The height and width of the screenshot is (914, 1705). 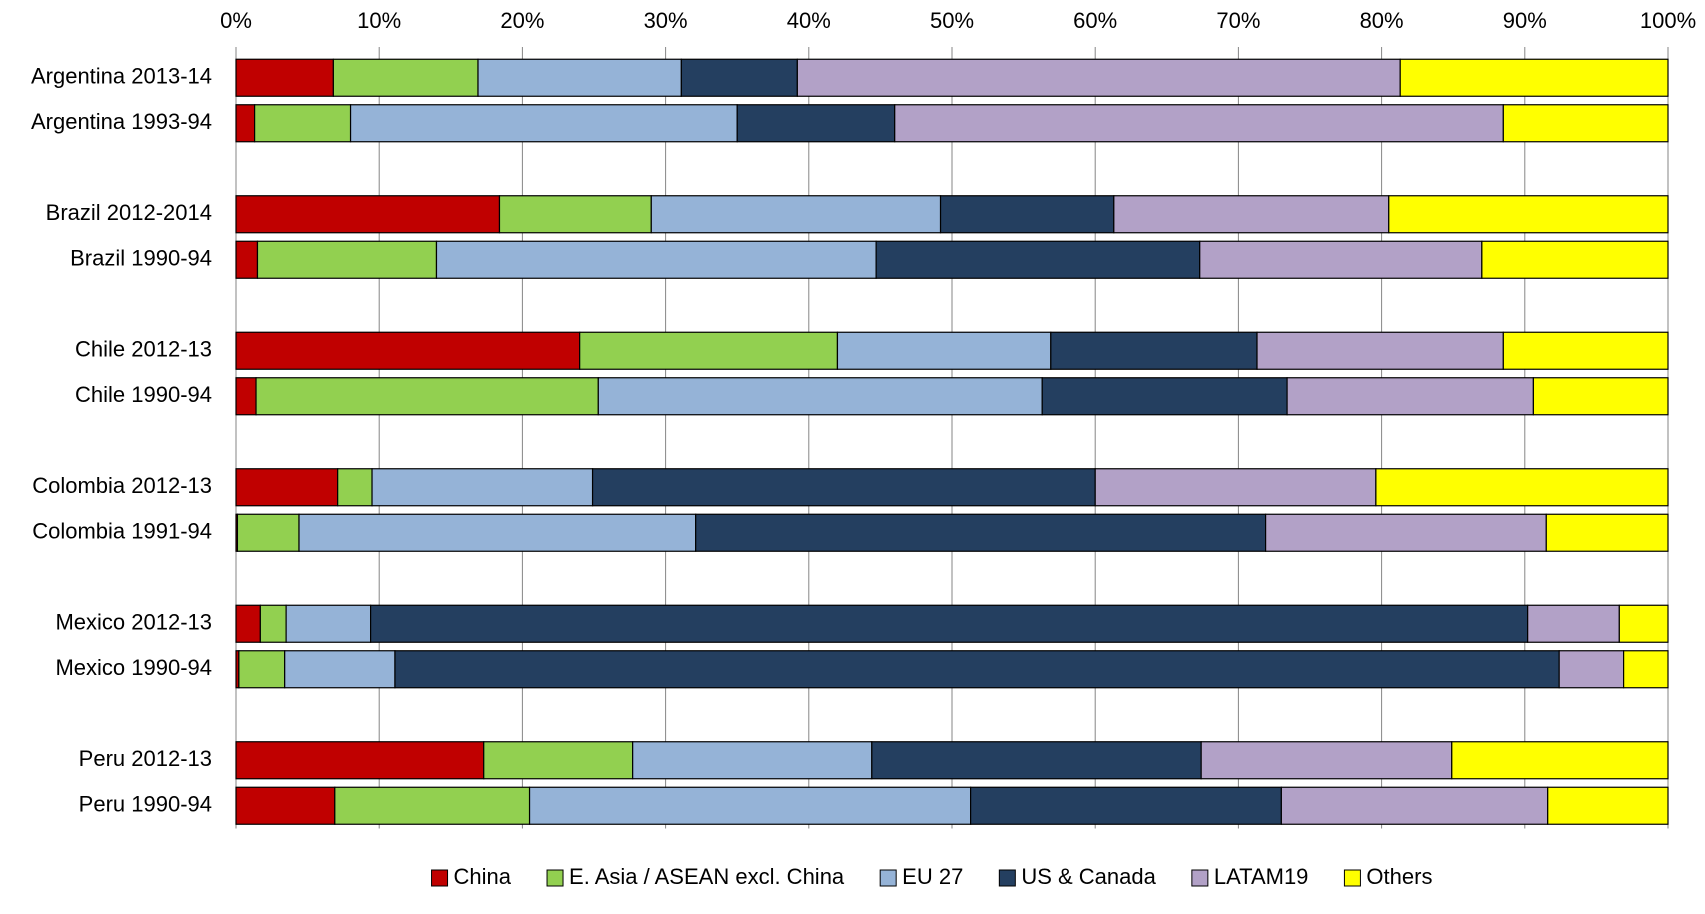 I want to click on legend-label: LATAM19, so click(x=1261, y=876).